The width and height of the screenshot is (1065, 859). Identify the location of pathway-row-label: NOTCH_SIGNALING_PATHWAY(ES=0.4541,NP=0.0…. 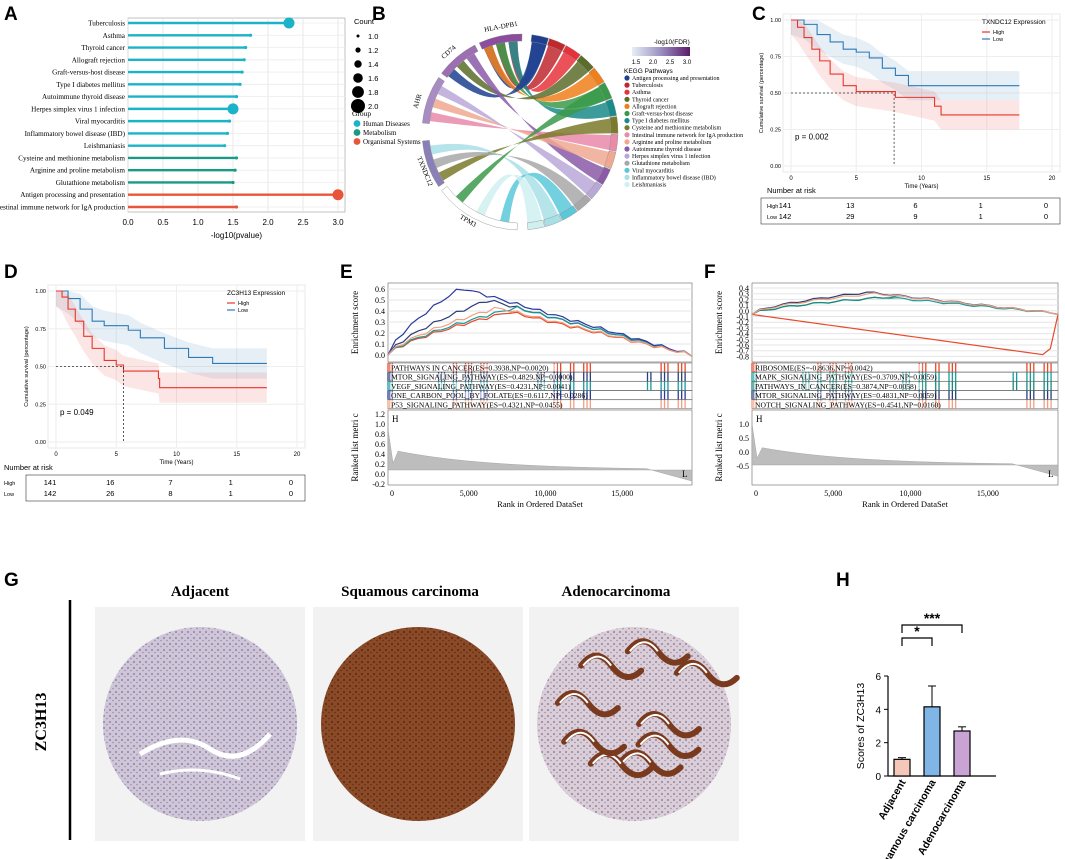
(848, 404).